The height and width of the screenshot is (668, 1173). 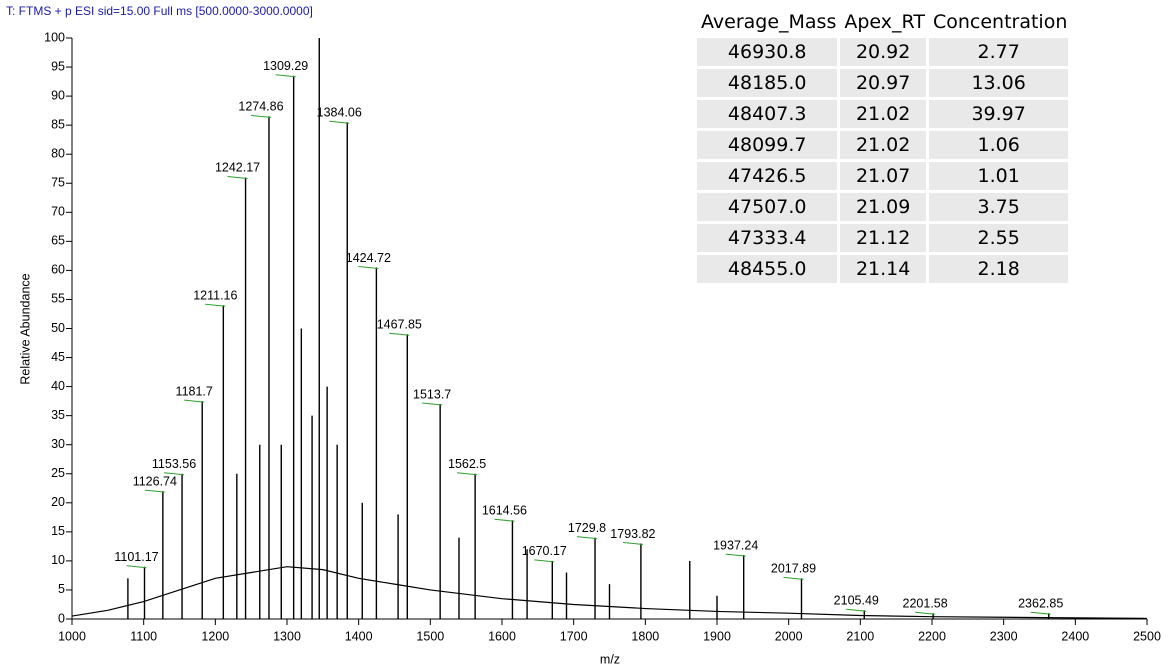 I want to click on peak-label: 1309.29, so click(x=285, y=66).